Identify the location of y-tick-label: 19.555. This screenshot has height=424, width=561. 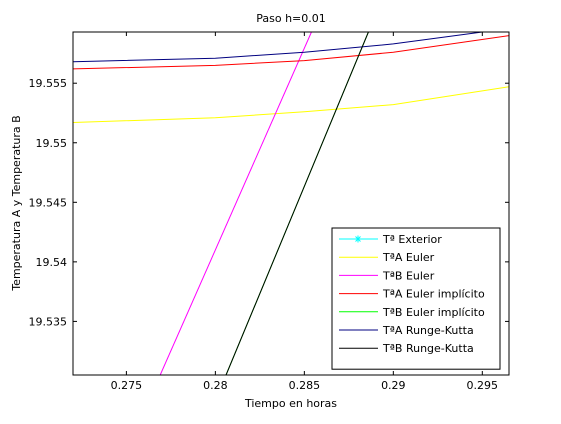
(48, 83).